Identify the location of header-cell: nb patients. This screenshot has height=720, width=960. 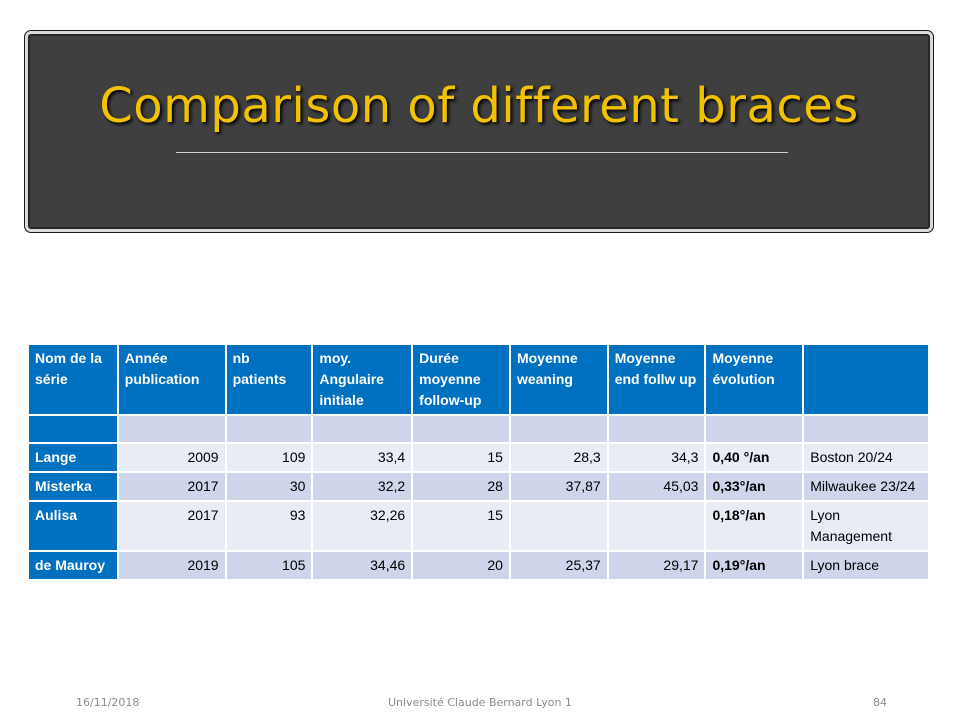
(269, 379).